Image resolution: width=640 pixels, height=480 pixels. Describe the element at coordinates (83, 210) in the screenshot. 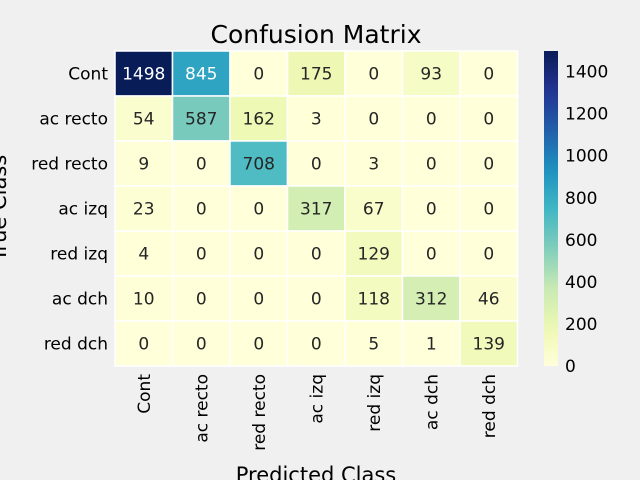

I see `y-tick-label: ac izq` at that location.